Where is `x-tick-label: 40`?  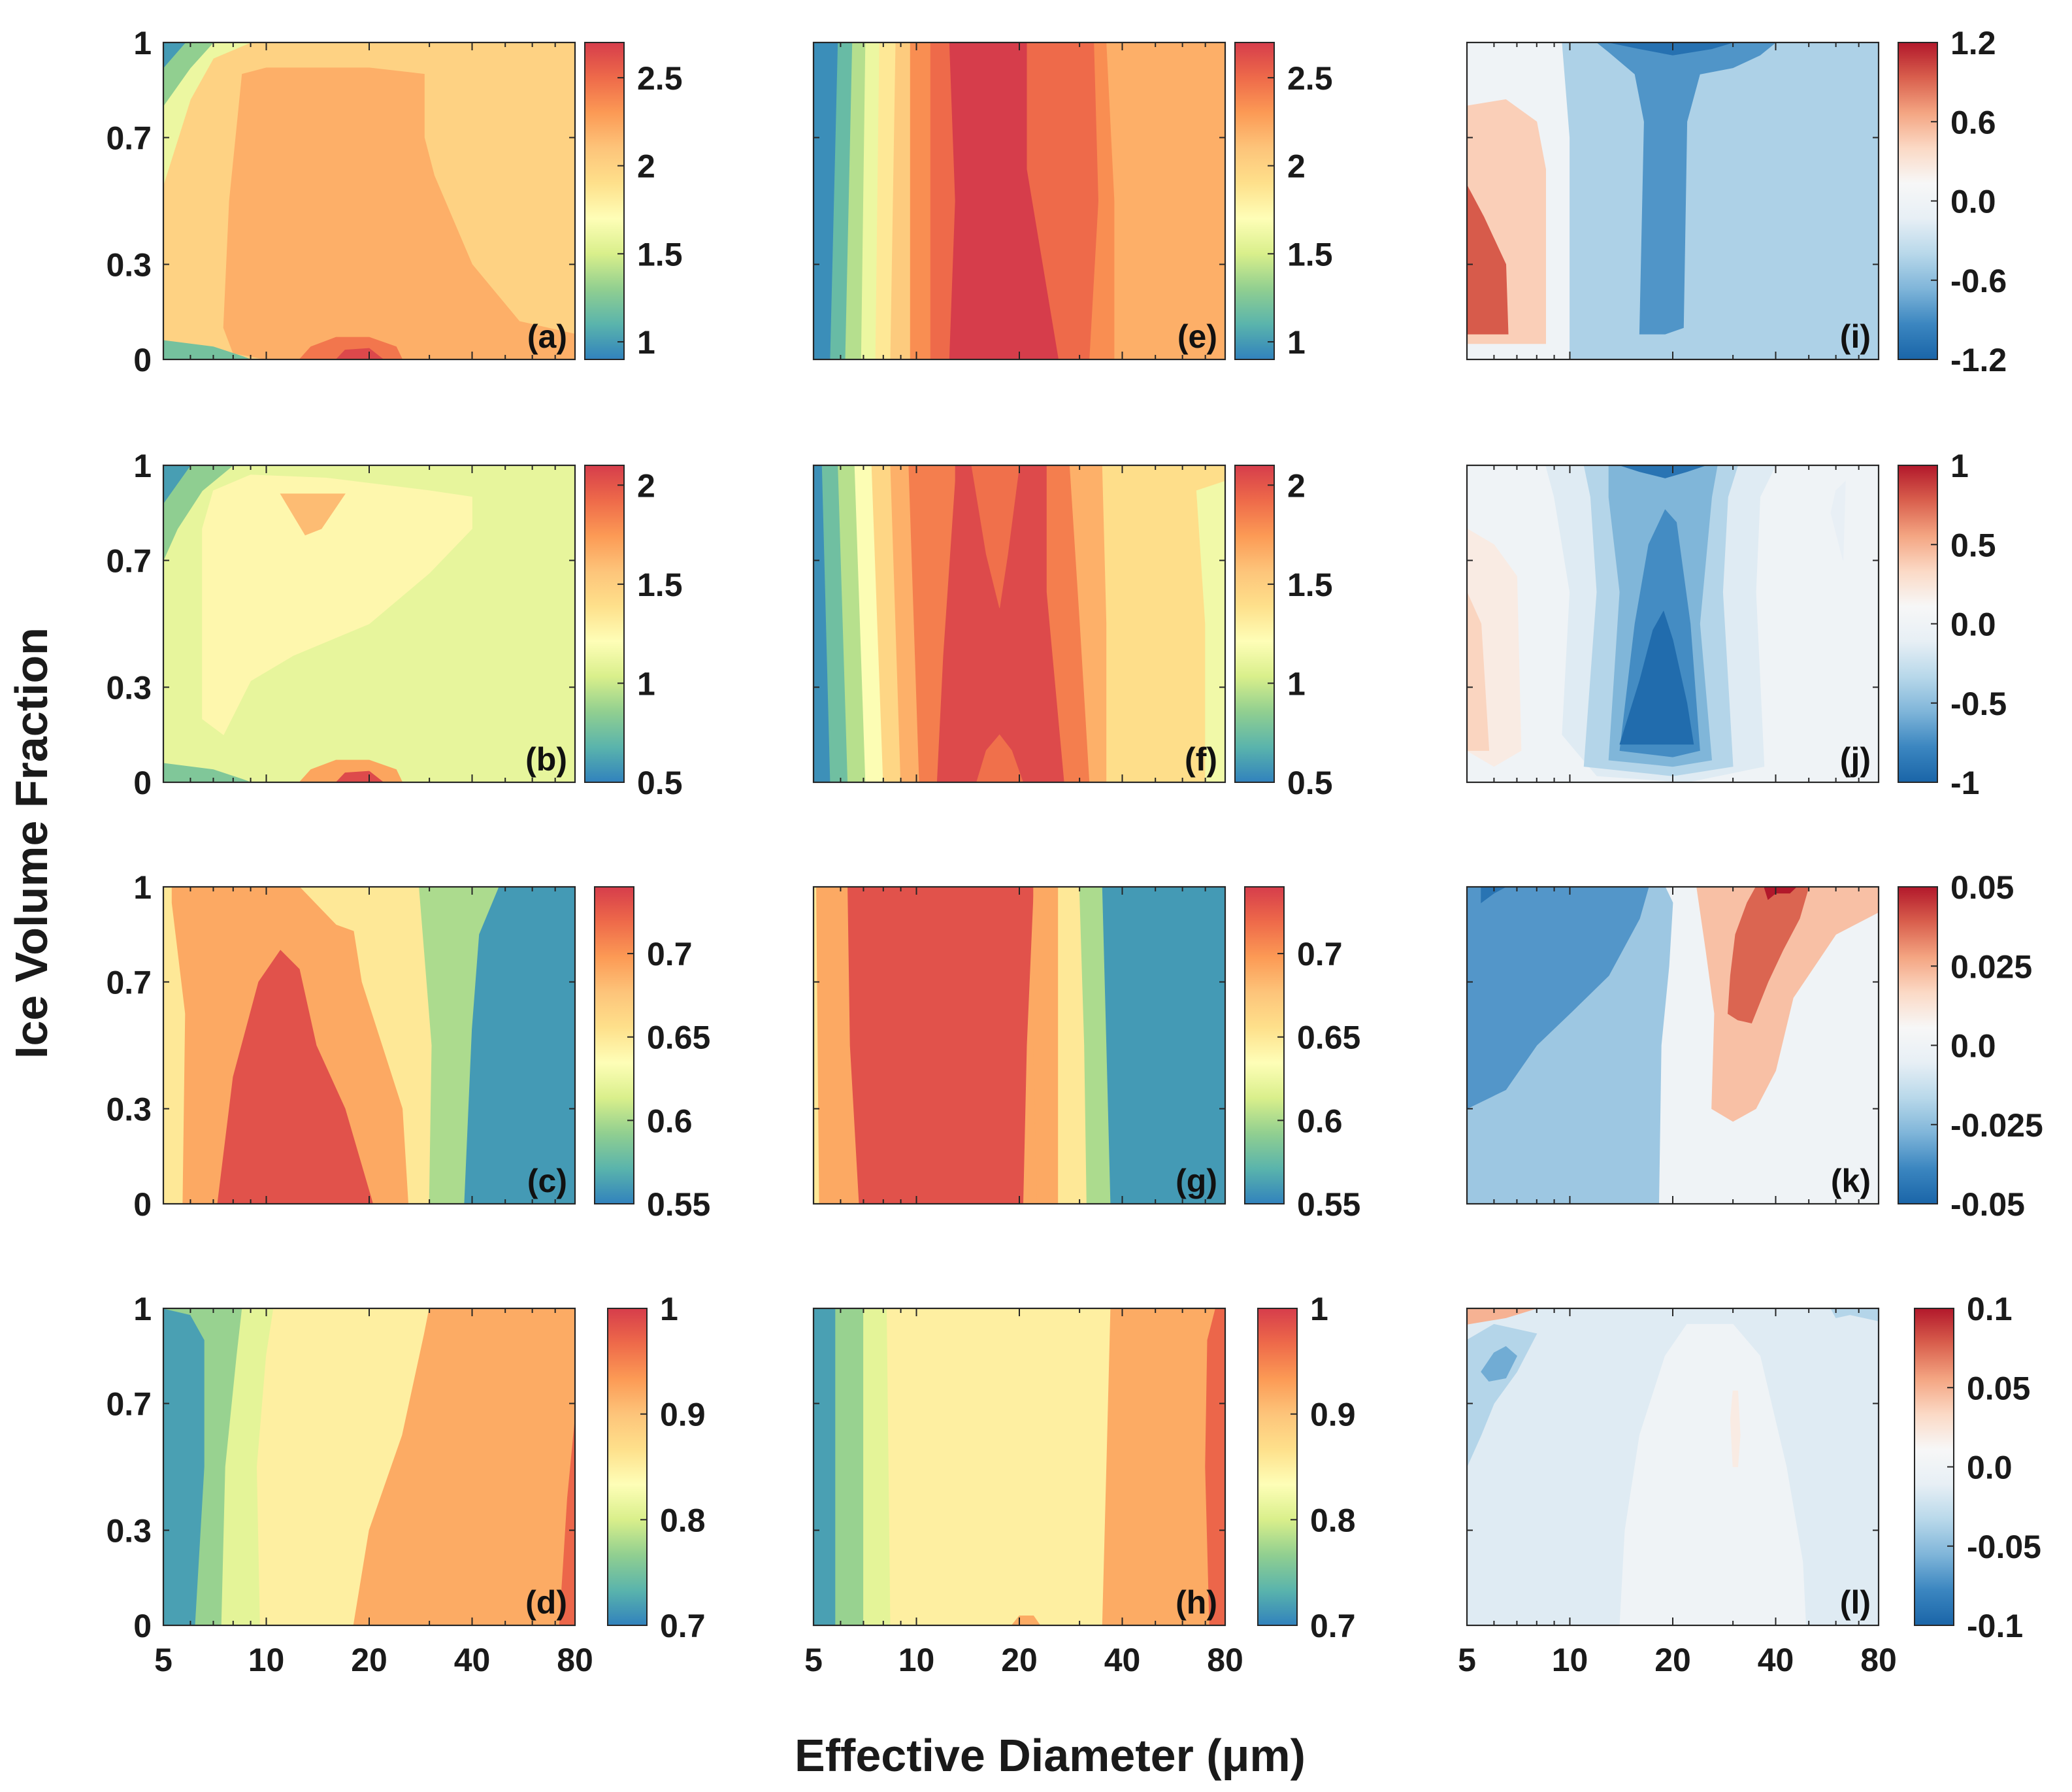 x-tick-label: 40 is located at coordinates (1122, 1660).